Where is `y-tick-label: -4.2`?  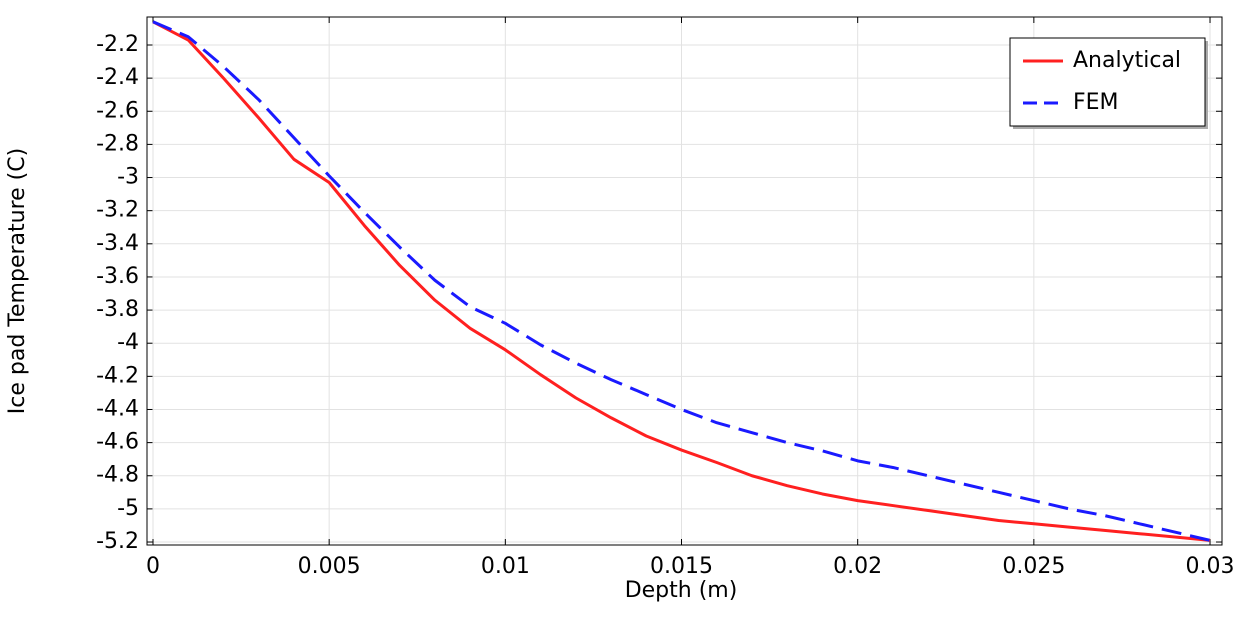
y-tick-label: -4.2 is located at coordinates (117, 375).